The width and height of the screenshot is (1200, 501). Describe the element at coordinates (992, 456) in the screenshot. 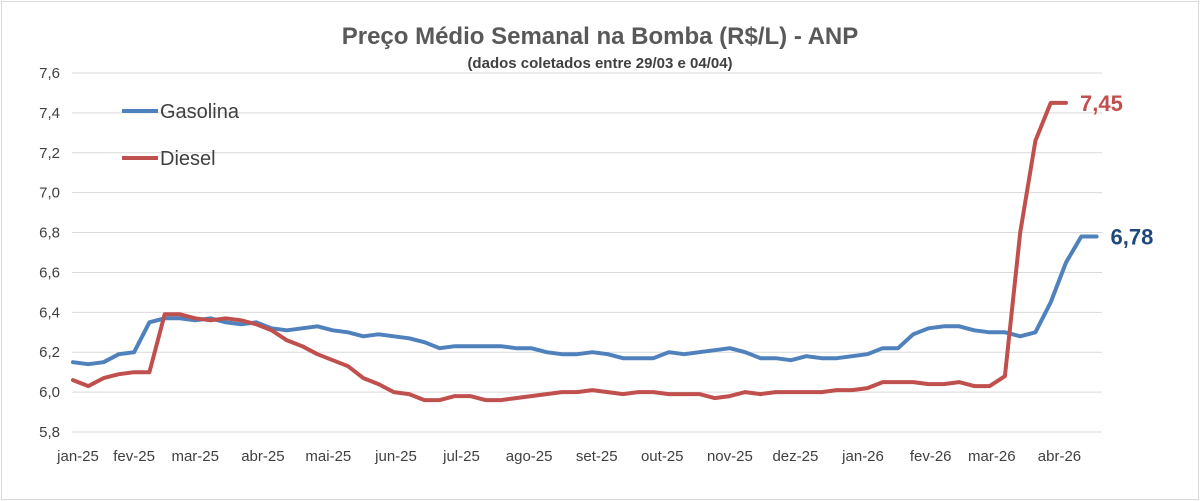

I see `x-tick-label: mar-26` at that location.